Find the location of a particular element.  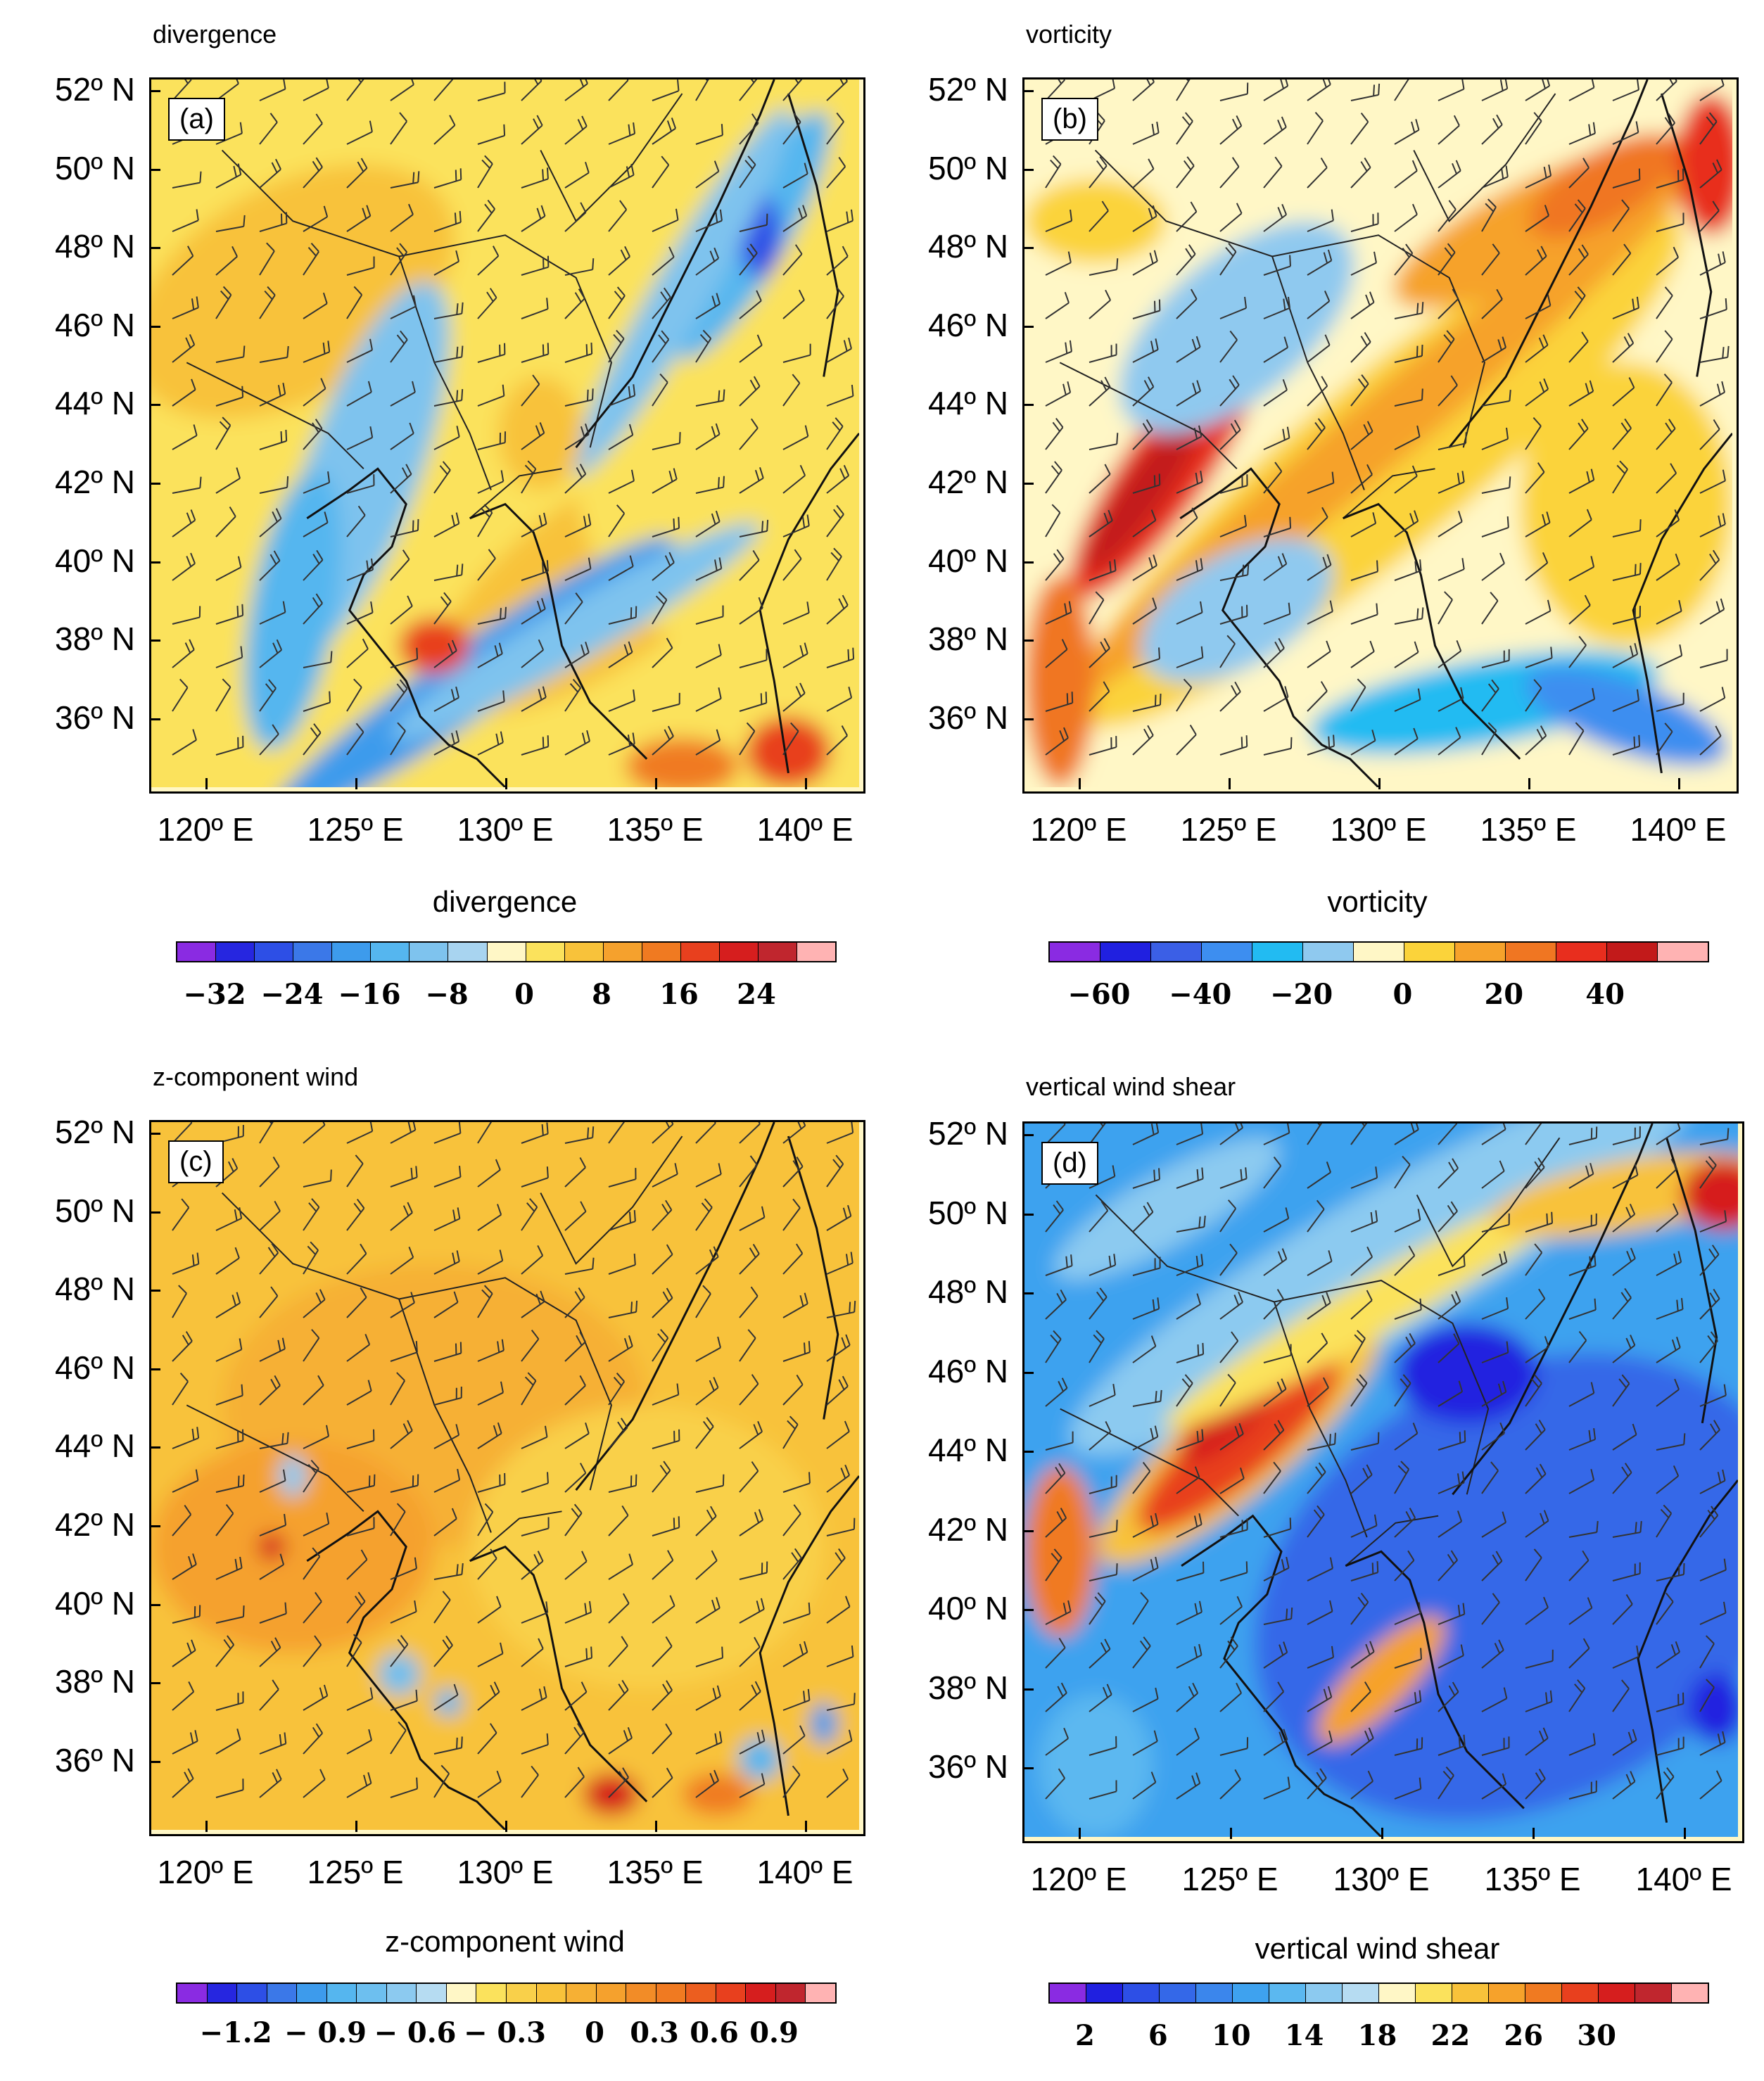

colorbar-label: −40 is located at coordinates (1200, 994).